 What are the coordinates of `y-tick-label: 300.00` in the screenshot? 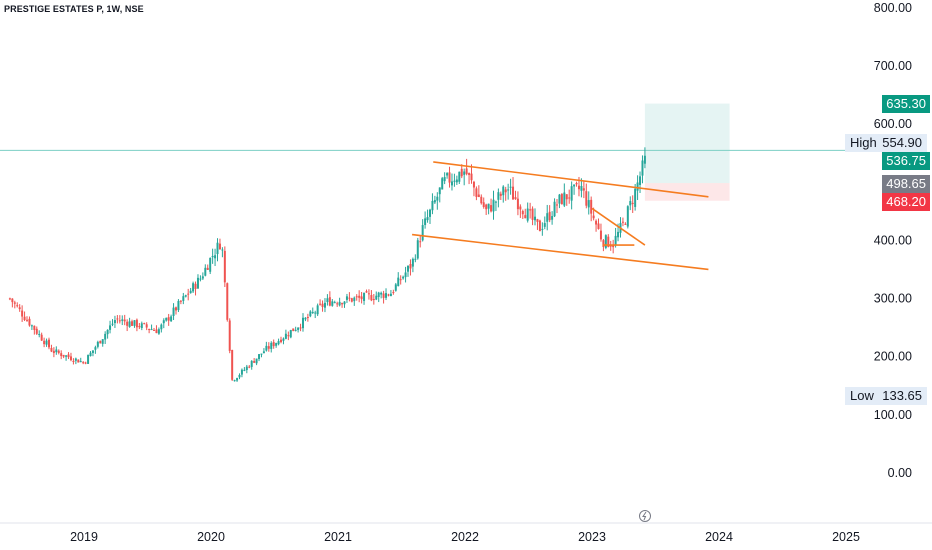 It's located at (893, 299).